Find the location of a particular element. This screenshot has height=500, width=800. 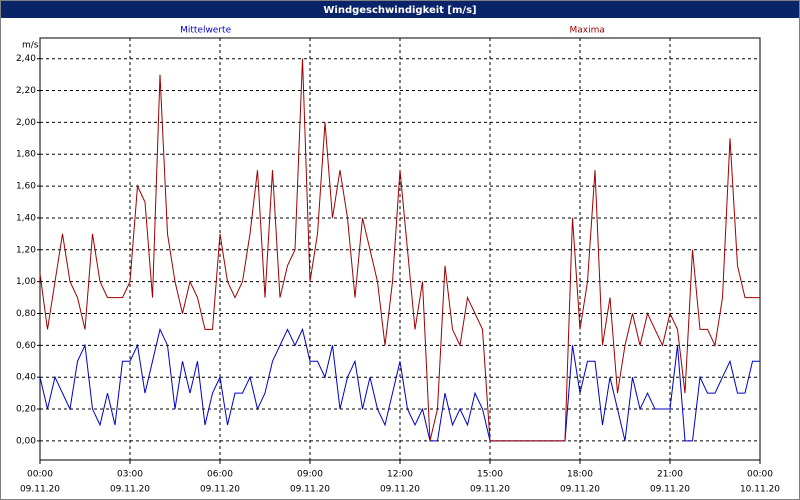

legend-entry: Maxima is located at coordinates (587, 31).